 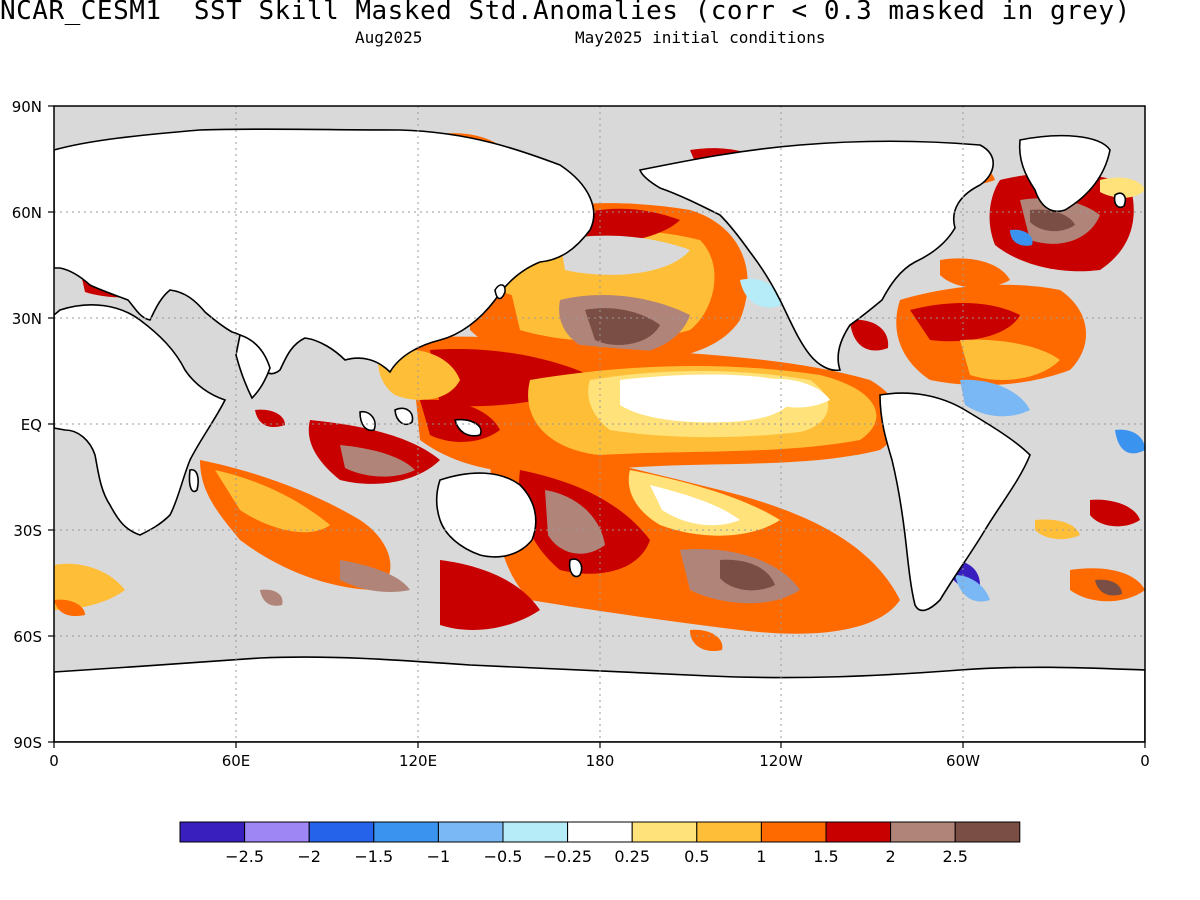 I want to click on land-india, so click(x=253, y=366).